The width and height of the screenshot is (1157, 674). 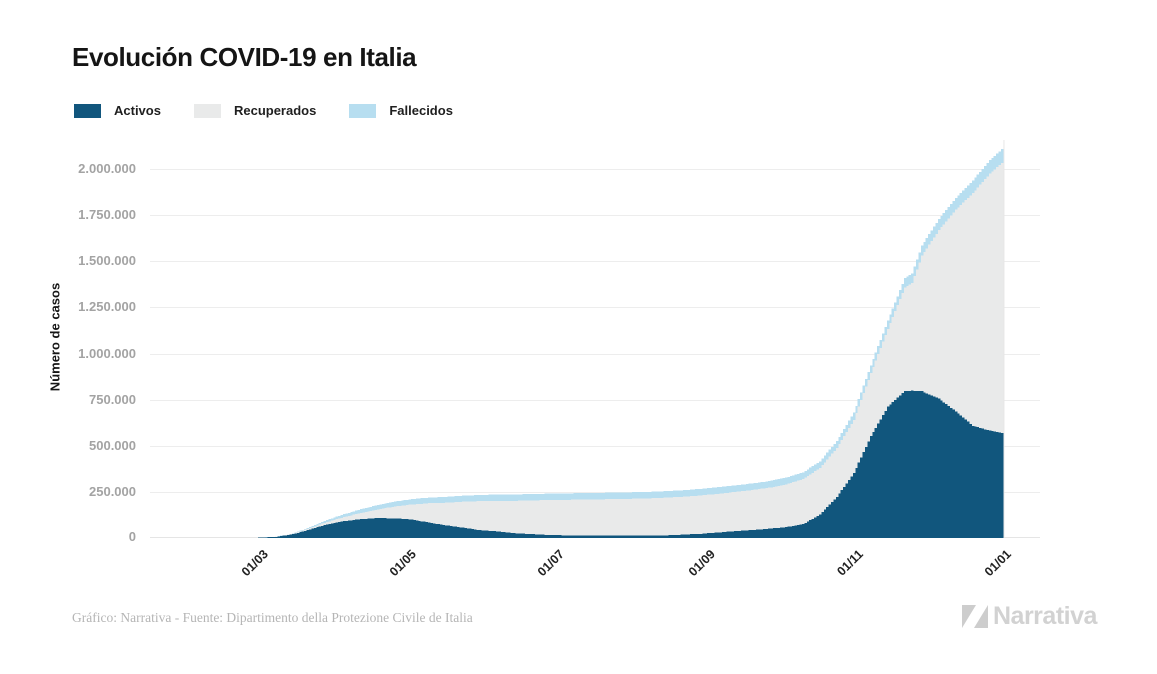 I want to click on y-tick-label: 500.000, so click(x=112, y=445).